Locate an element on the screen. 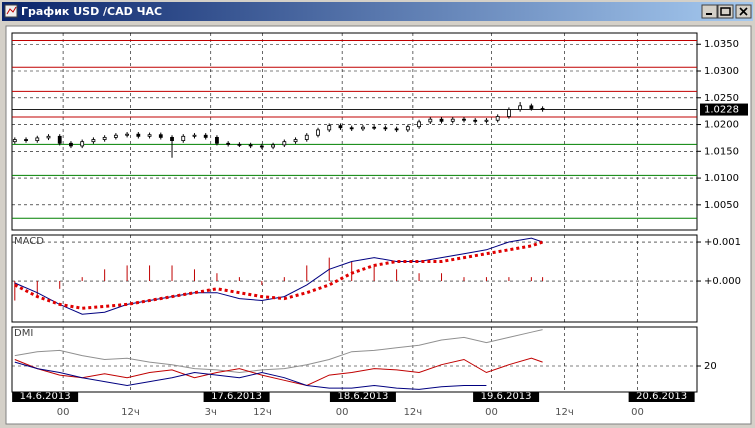 The height and width of the screenshot is (428, 755). y-tick-label: +0.001 is located at coordinates (722, 242).